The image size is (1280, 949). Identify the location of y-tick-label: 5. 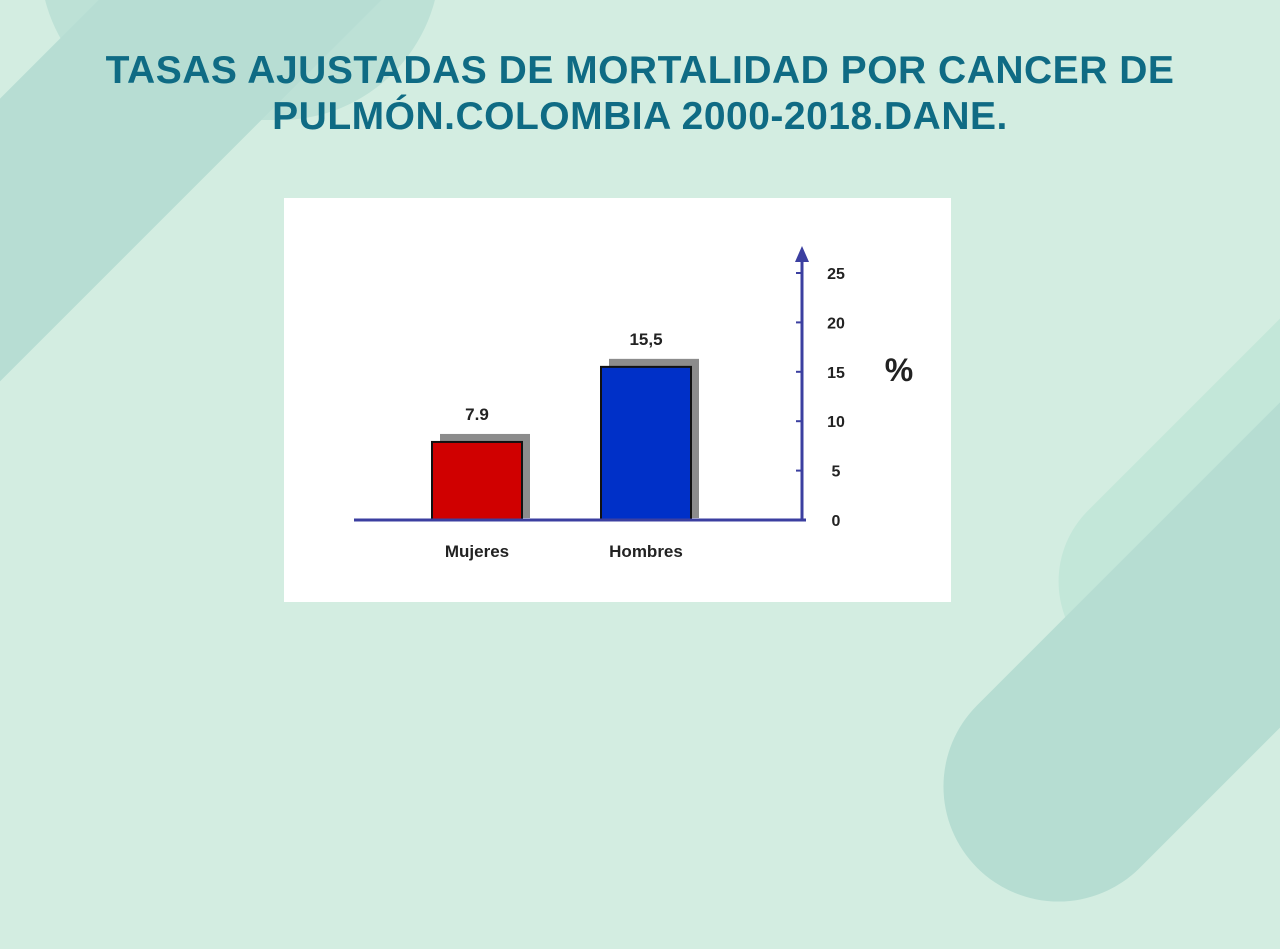
(836, 472).